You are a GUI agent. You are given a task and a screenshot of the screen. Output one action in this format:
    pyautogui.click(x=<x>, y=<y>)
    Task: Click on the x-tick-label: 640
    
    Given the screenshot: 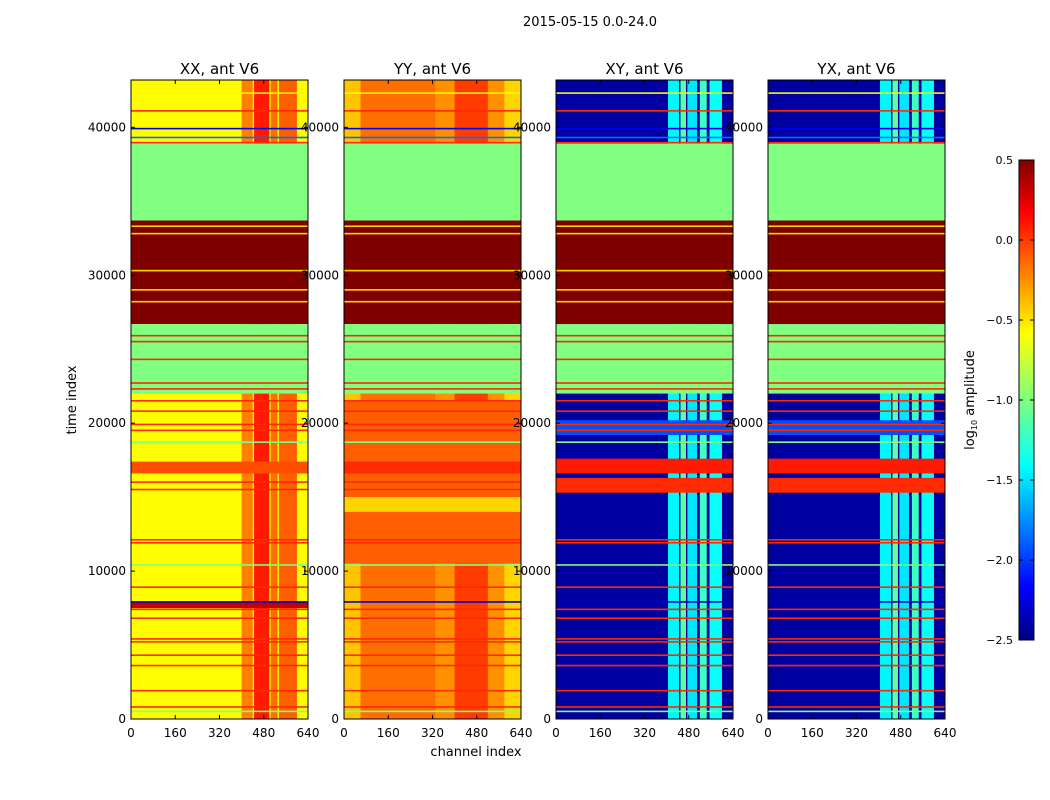 What is the action you would take?
    pyautogui.click(x=521, y=733)
    